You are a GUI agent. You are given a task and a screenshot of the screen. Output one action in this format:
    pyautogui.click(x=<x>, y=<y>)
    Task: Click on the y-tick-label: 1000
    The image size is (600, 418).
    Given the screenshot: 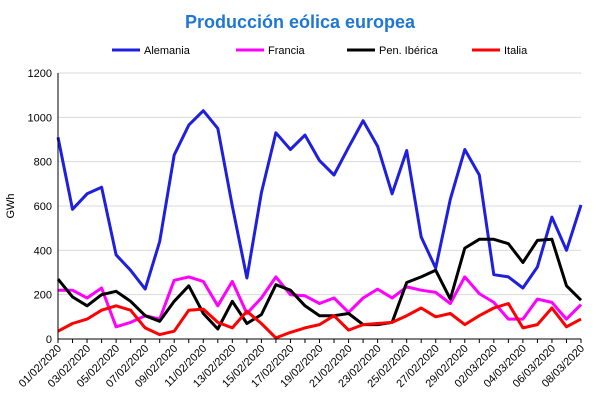 What is the action you would take?
    pyautogui.click(x=40, y=118)
    